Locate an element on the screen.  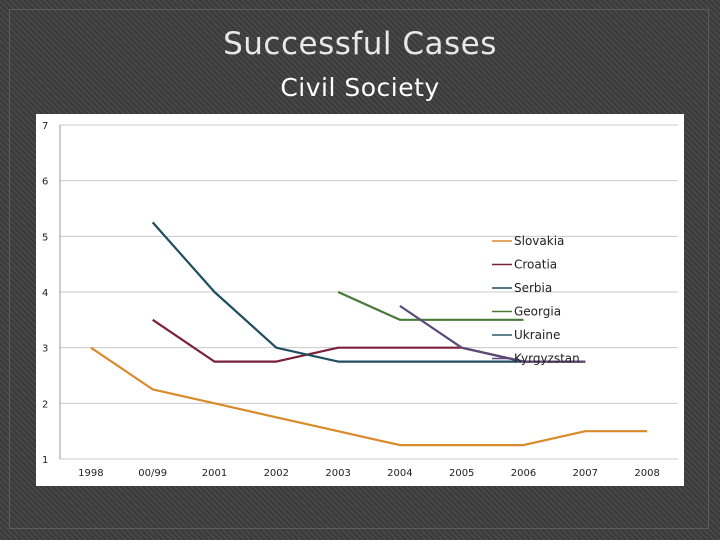
x-tick-label: 2006 is located at coordinates (523, 473).